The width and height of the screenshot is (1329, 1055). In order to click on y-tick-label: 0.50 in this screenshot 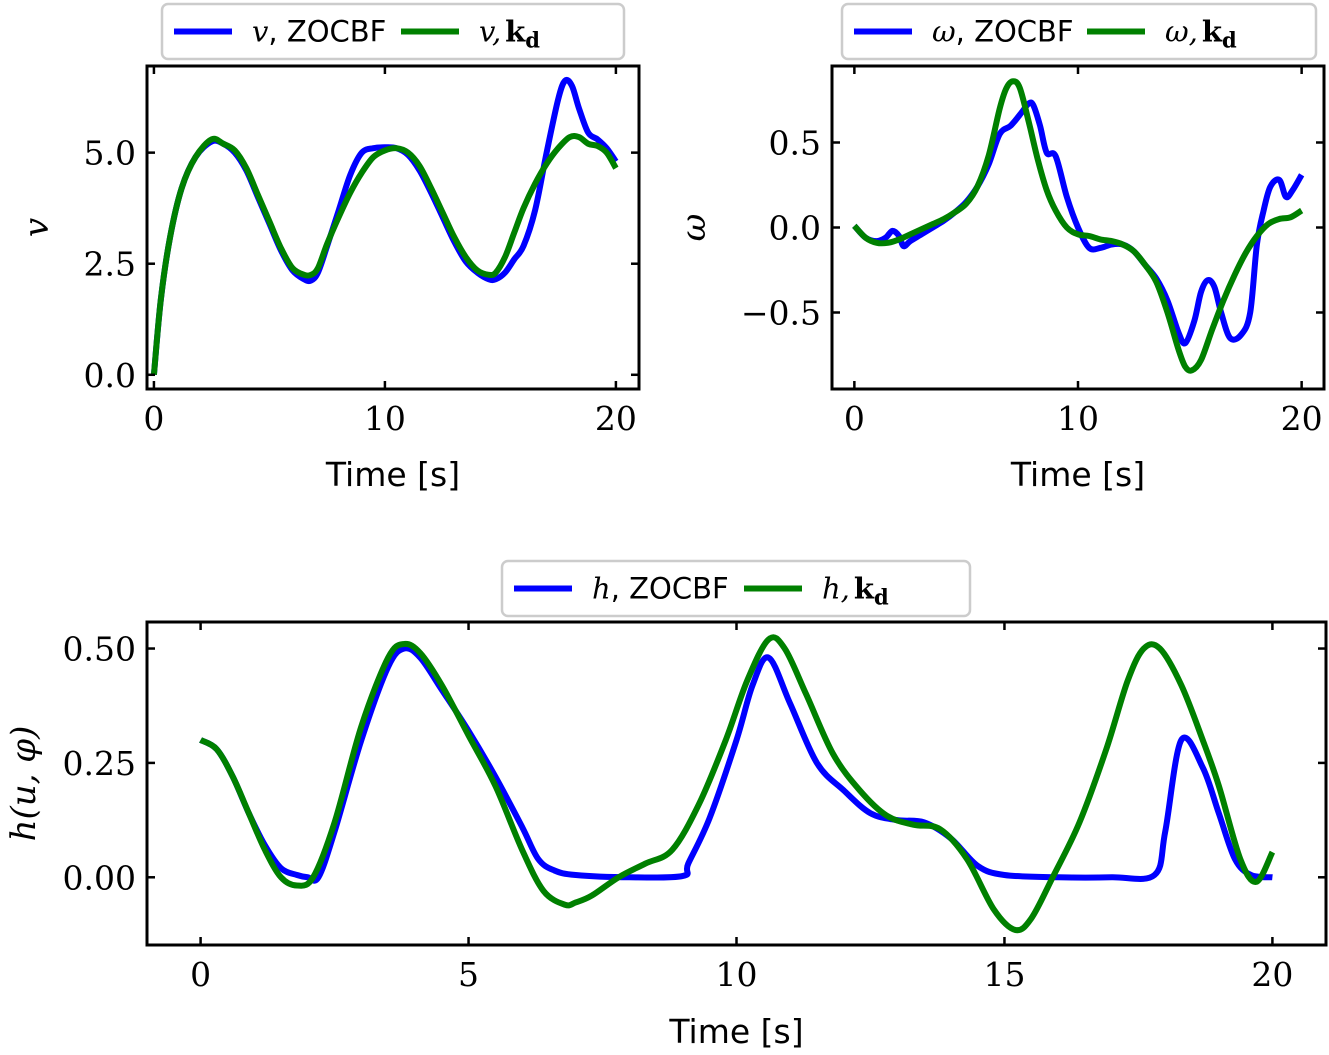, I will do `click(99, 649)`.